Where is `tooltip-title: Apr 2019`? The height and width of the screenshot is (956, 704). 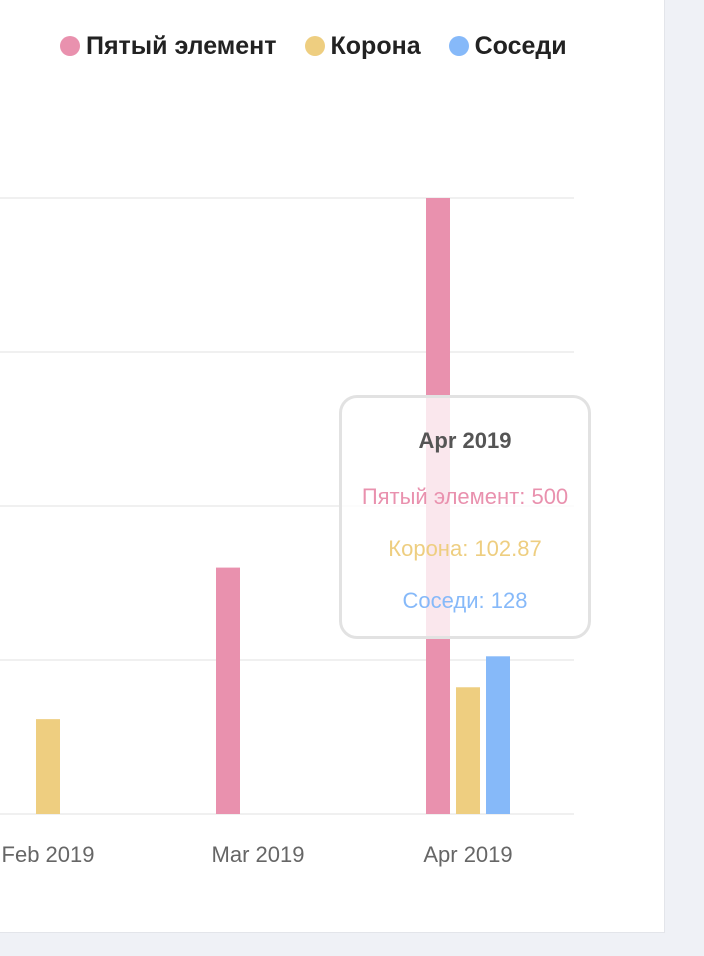
tooltip-title: Apr 2019 is located at coordinates (465, 440).